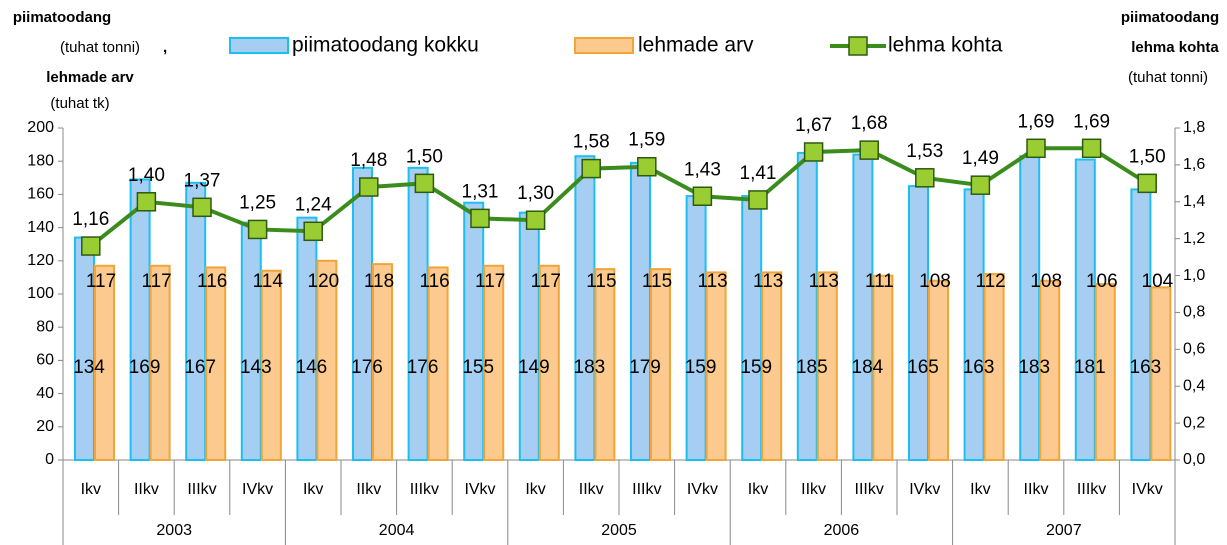 The image size is (1227, 545). Describe the element at coordinates (758, 173) in the screenshot. I see `data-label: 1,41` at that location.